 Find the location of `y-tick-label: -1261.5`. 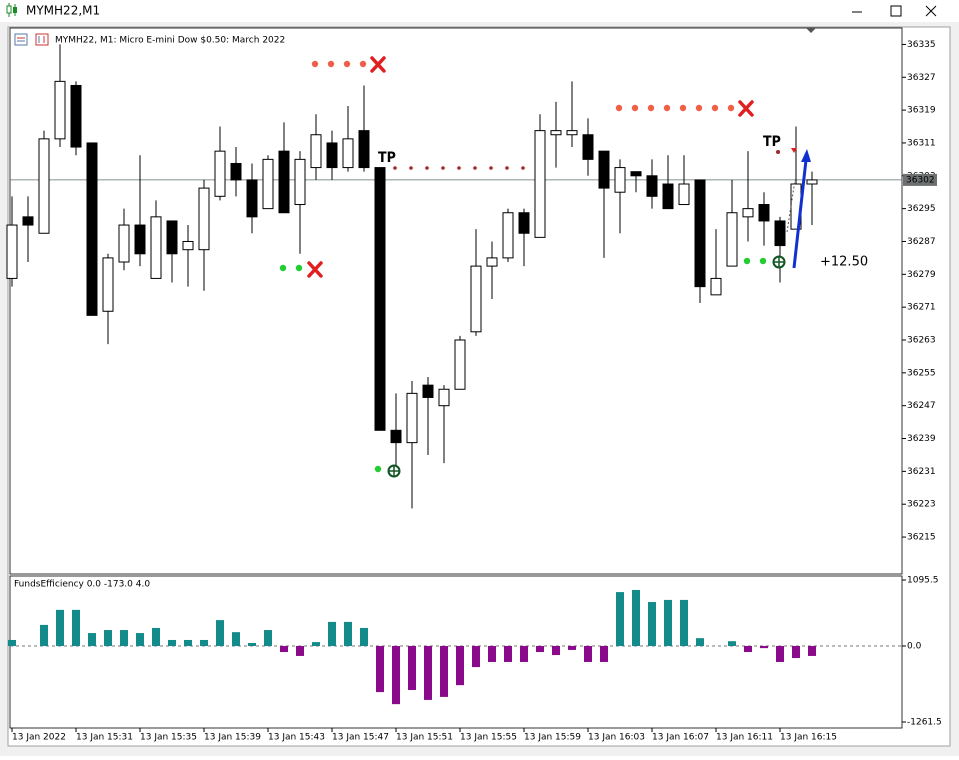

y-tick-label: -1261.5 is located at coordinates (924, 723).